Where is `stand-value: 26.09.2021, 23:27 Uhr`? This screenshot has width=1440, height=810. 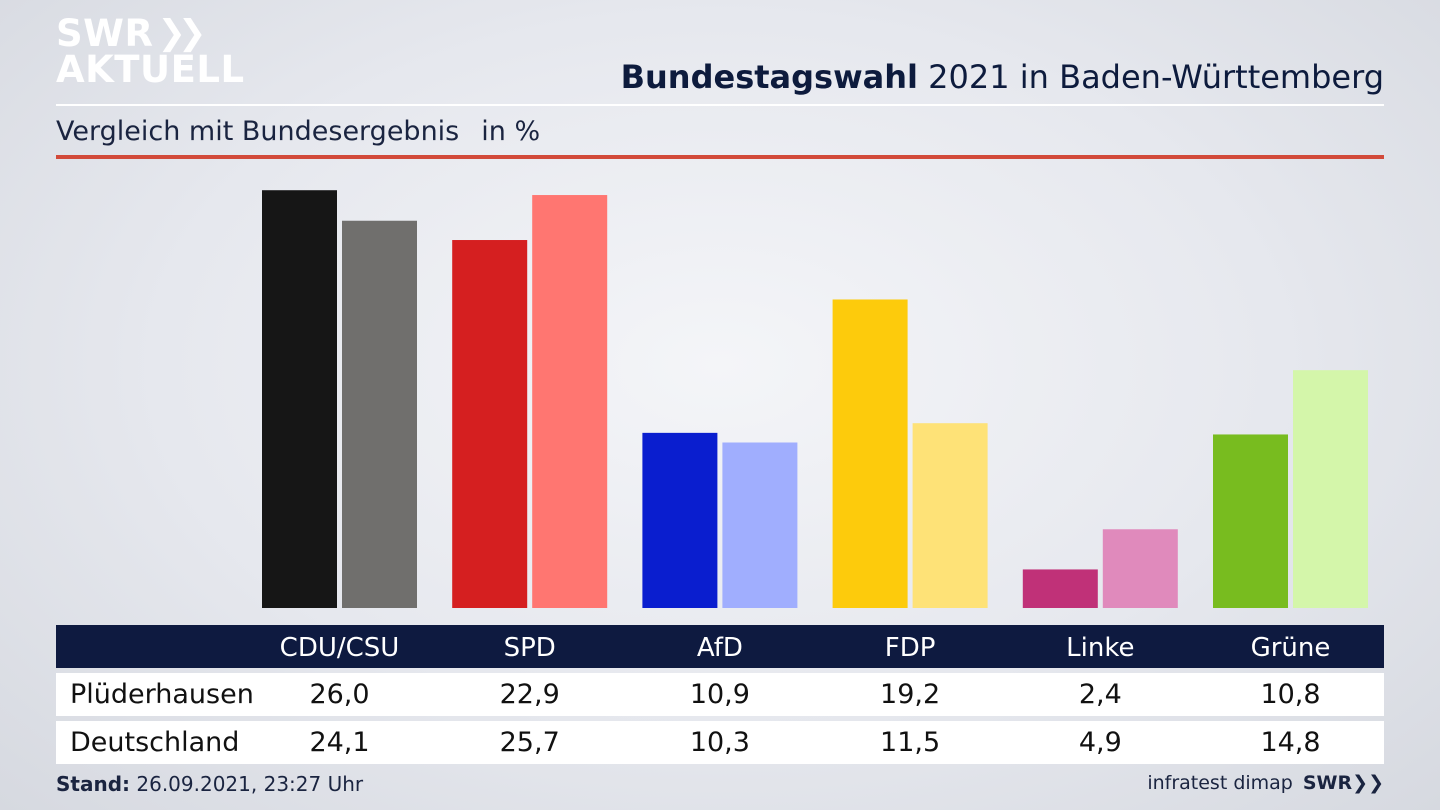 stand-value: 26.09.2021, 23:27 Uhr is located at coordinates (247, 784).